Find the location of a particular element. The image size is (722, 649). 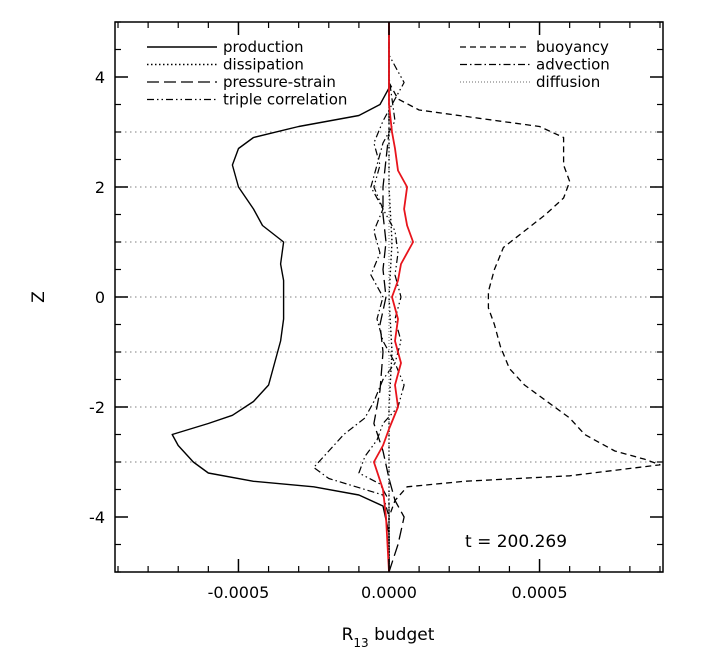

annotation-time: t = 200.269 is located at coordinates (516, 542).